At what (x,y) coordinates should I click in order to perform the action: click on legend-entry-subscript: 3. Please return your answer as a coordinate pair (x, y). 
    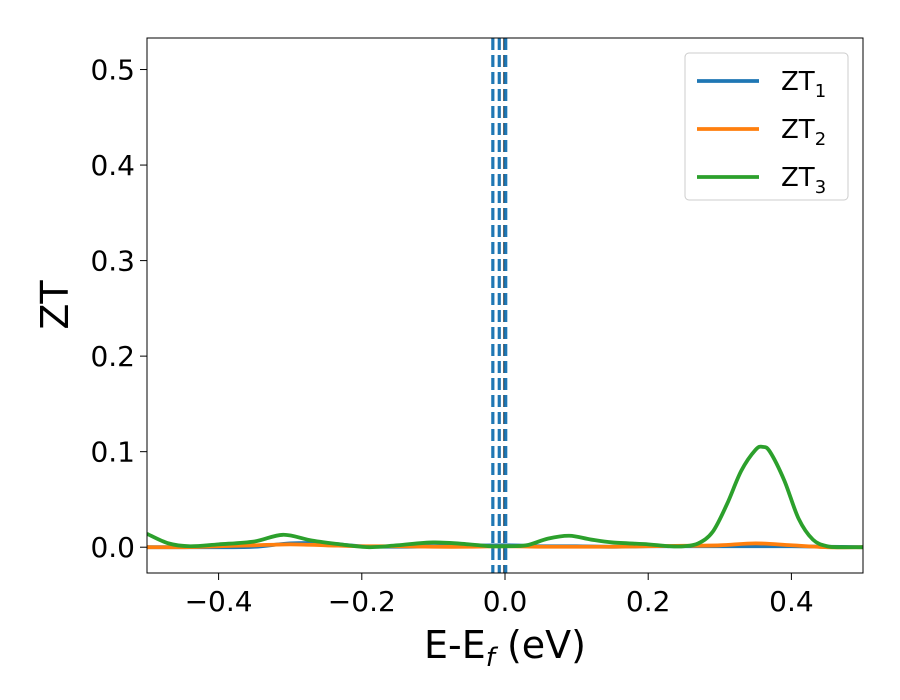
    Looking at the image, I should click on (820, 187).